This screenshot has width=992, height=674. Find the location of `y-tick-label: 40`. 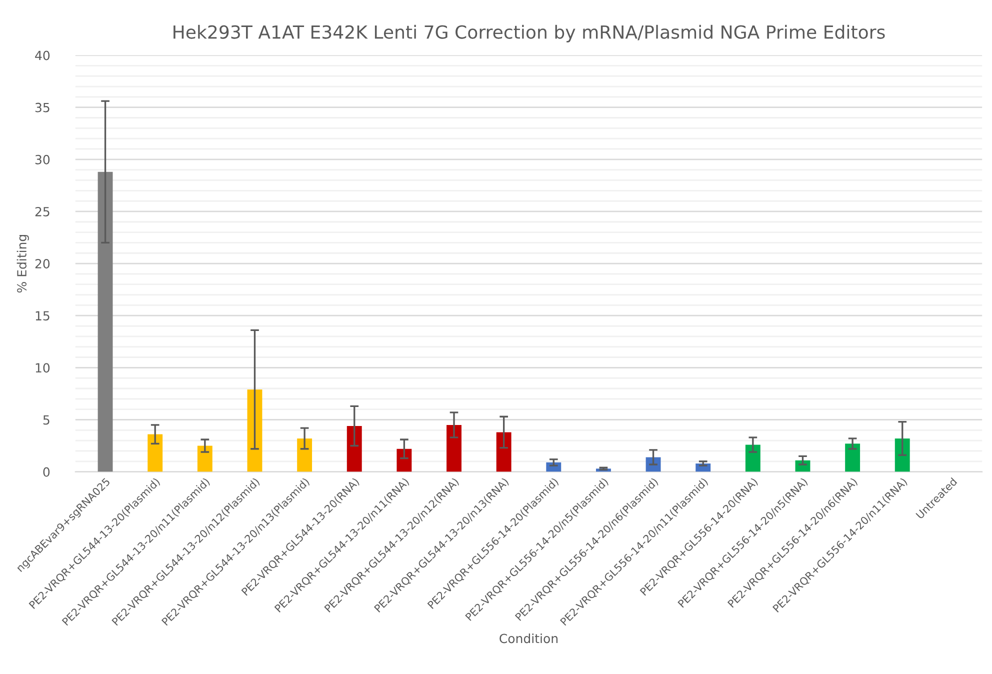

y-tick-label: 40 is located at coordinates (42, 55).